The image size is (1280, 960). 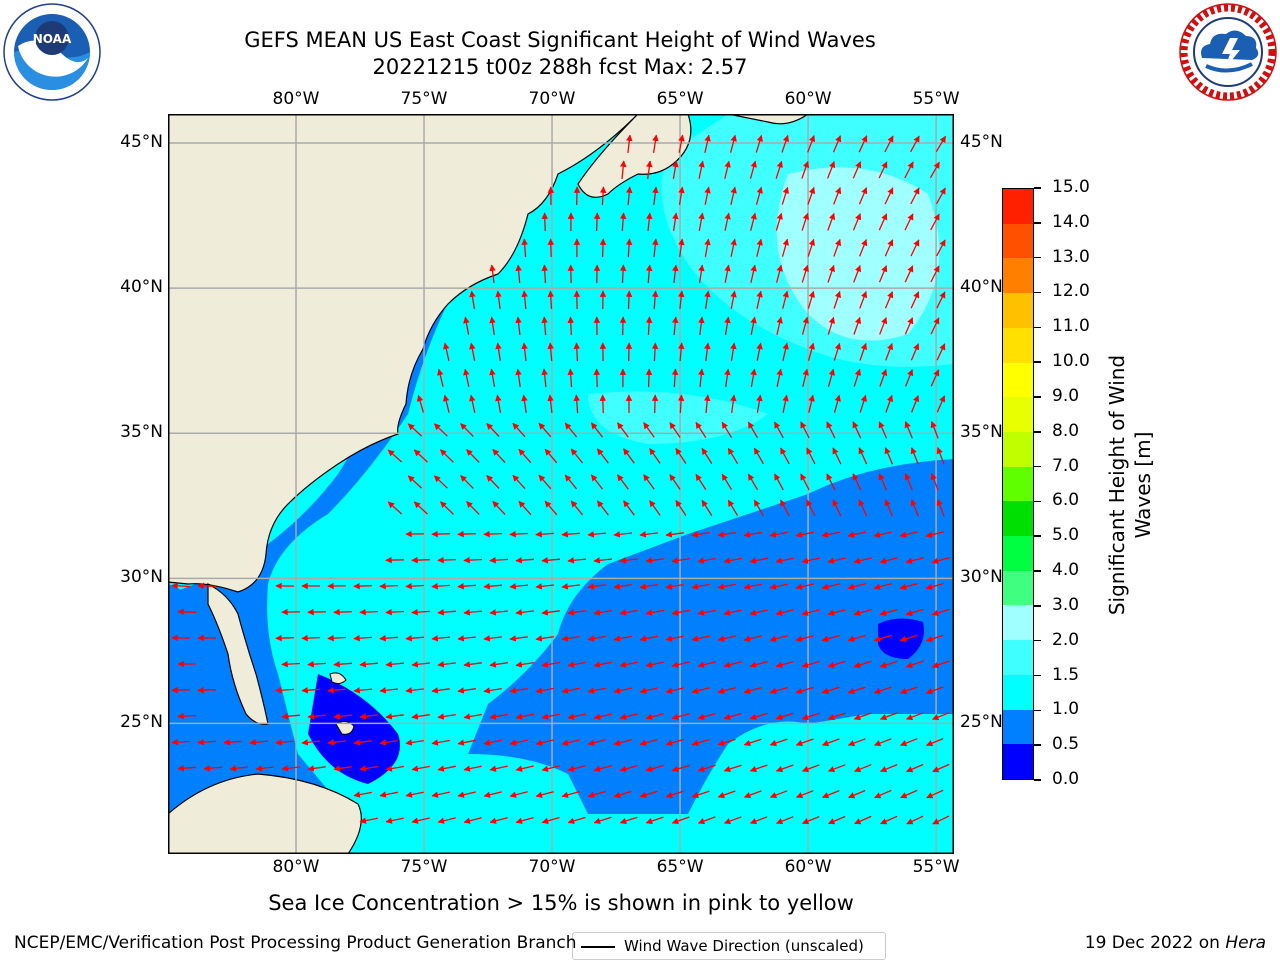 What do you see at coordinates (1037, 675) in the screenshot?
I see `colorbar-tick-mark` at bounding box center [1037, 675].